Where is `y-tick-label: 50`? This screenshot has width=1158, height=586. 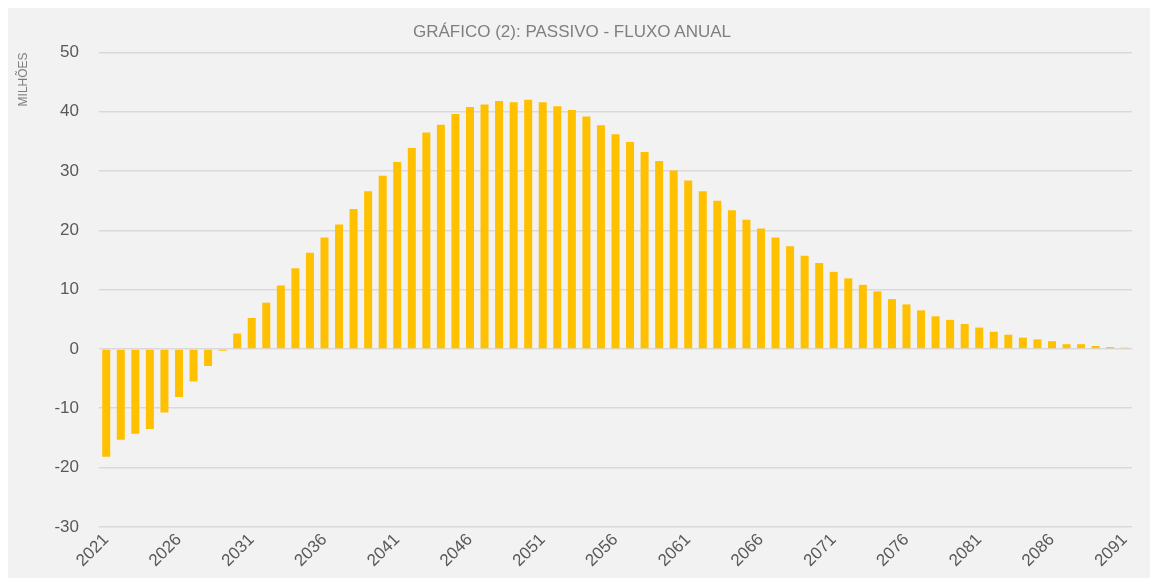 y-tick-label: 50 is located at coordinates (69, 52).